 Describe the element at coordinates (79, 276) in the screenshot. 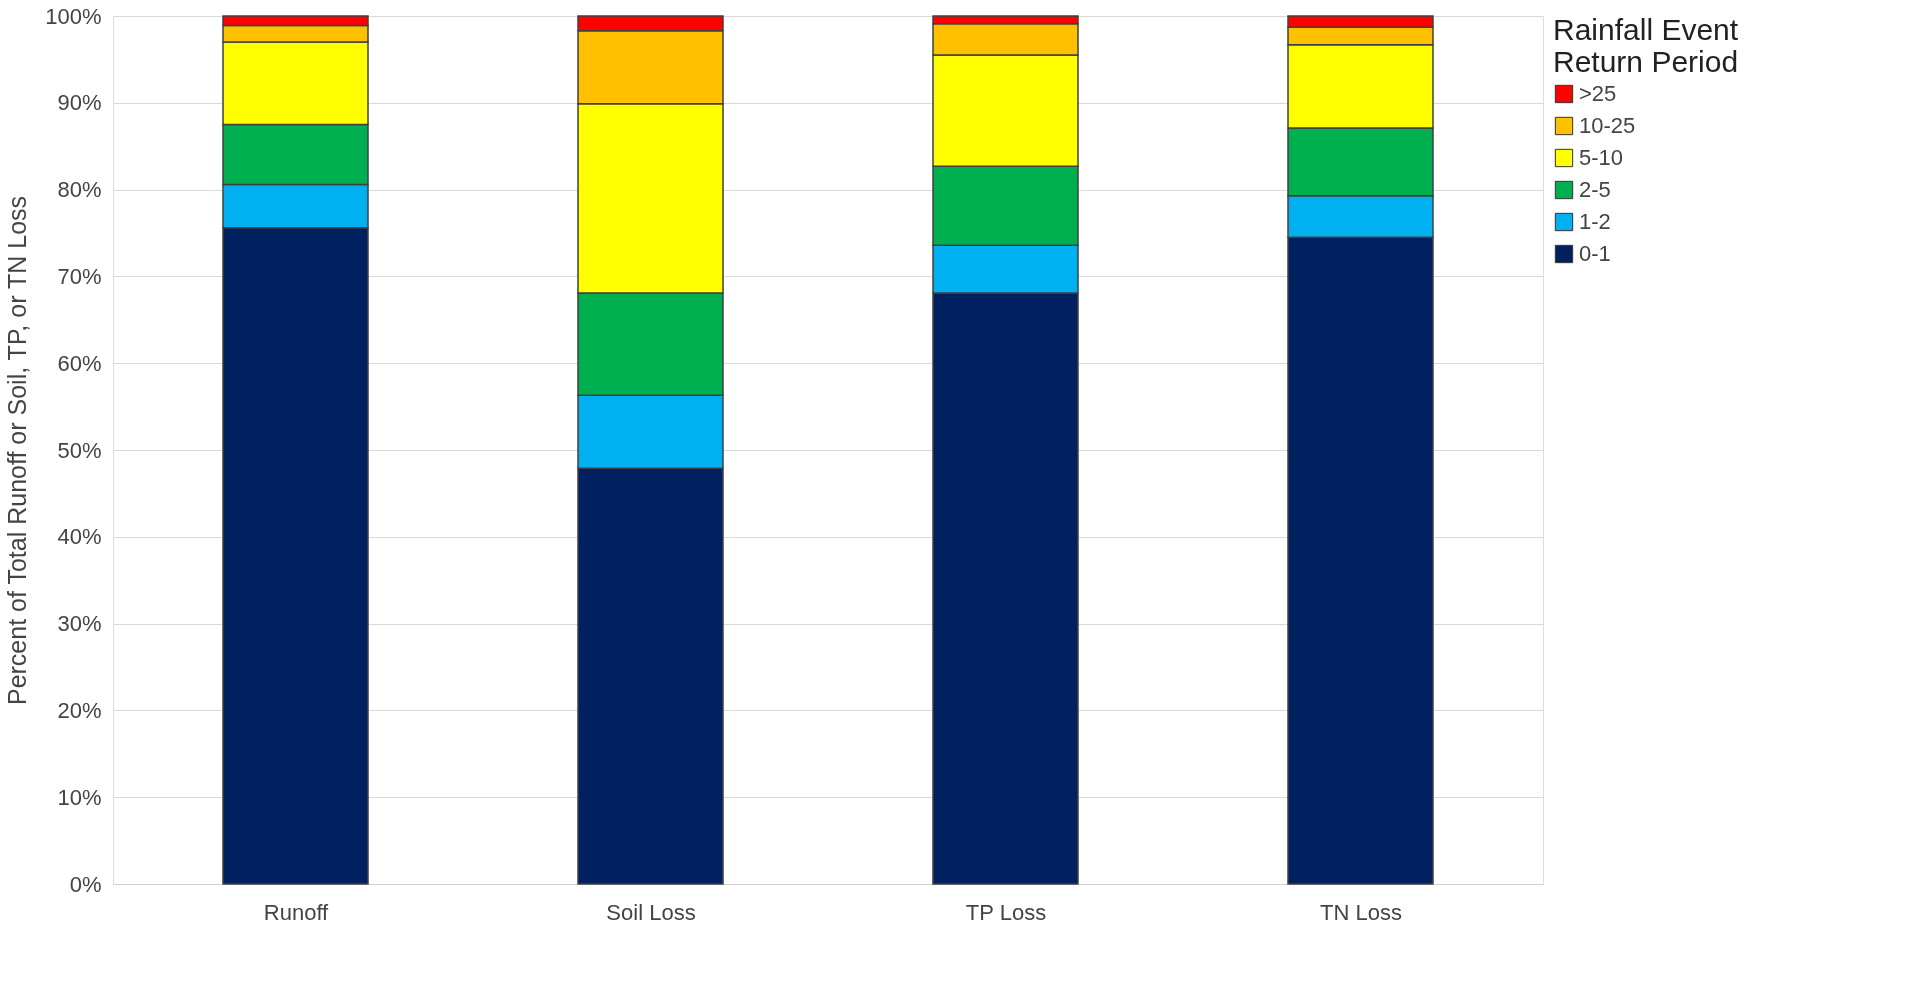

I see `y-tick-label: 70%` at that location.